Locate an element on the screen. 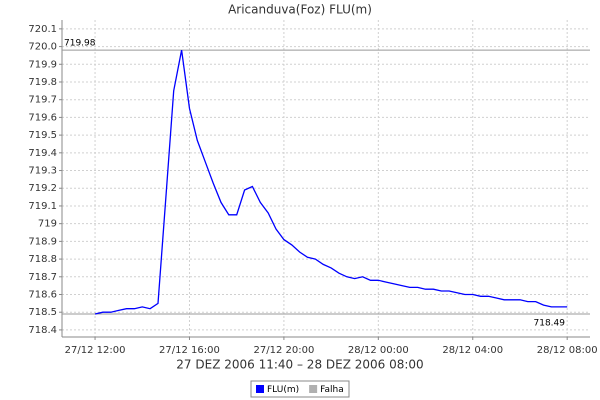 This screenshot has width=600, height=400. x-tick-label: 27/12 16:00 is located at coordinates (189, 350).